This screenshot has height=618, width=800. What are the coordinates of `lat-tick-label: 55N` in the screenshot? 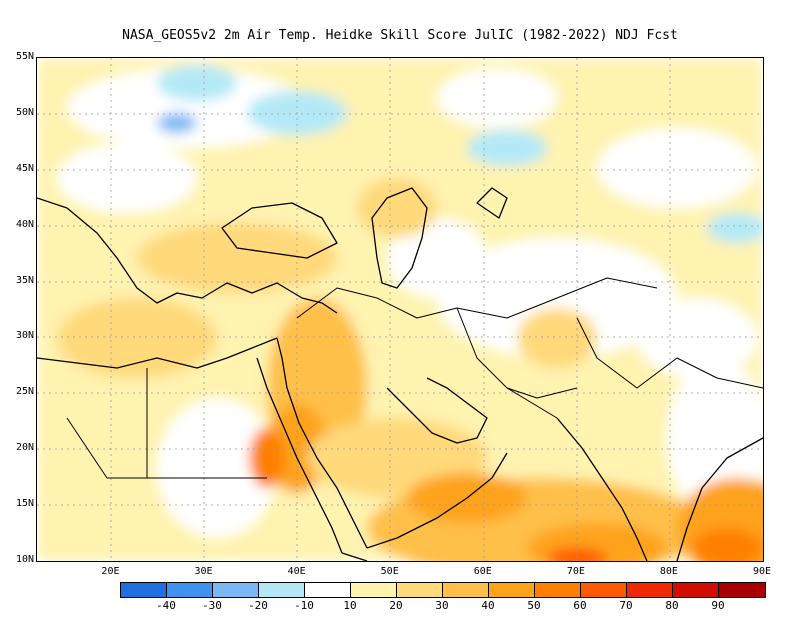 It's located at (24, 56).